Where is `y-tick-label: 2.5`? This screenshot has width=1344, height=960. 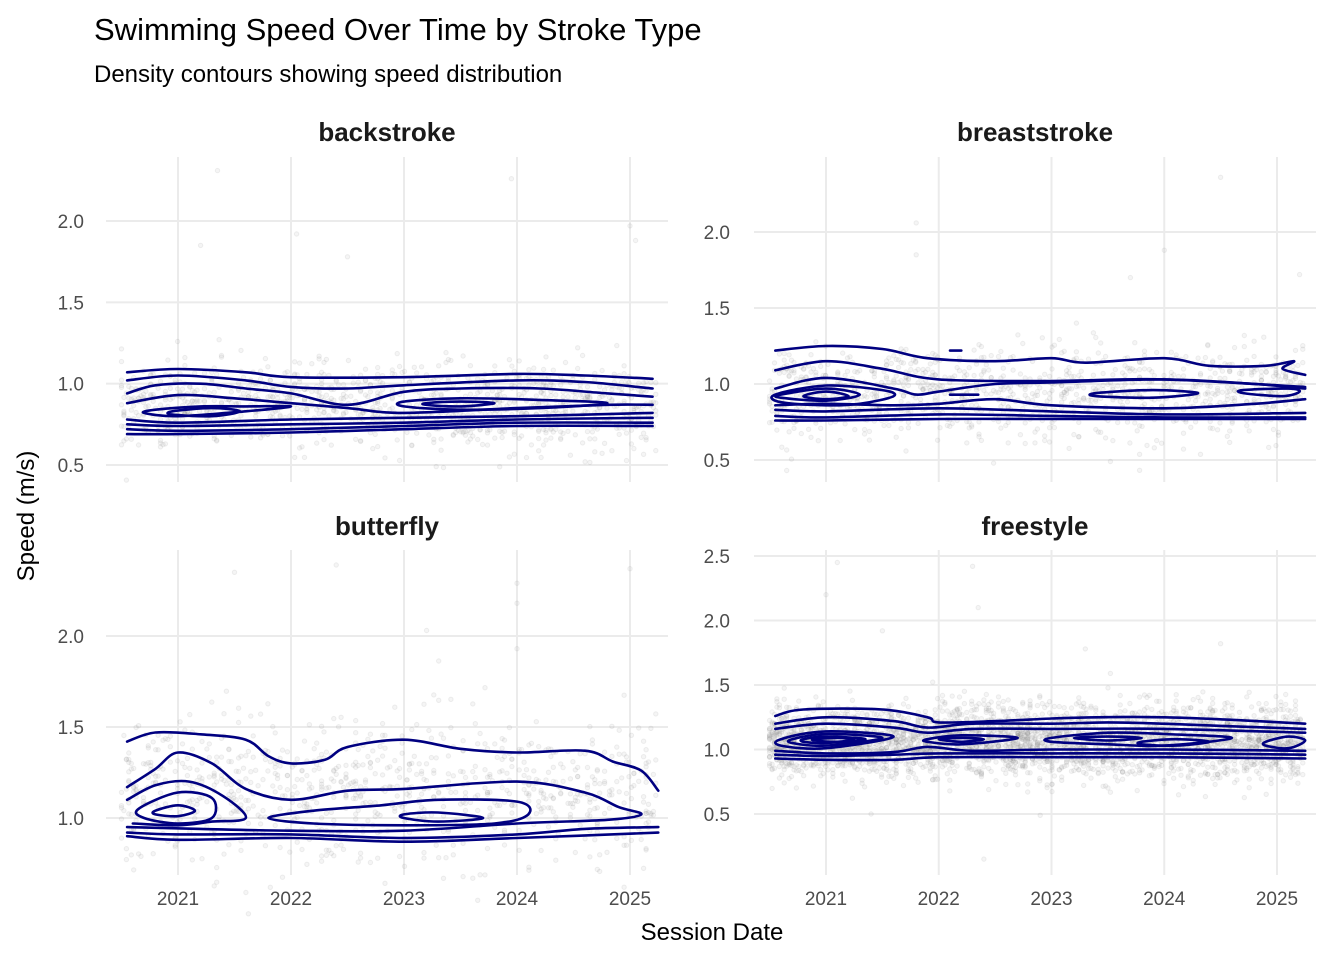 y-tick-label: 2.5 is located at coordinates (717, 557).